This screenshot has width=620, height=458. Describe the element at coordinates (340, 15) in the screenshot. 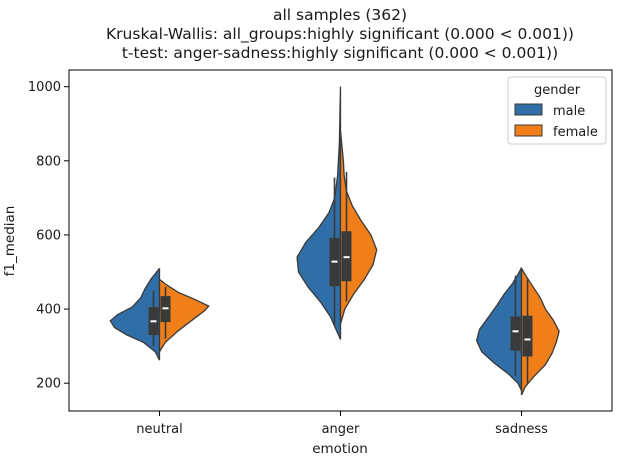

I see `chart-title-line: all samples (362)` at that location.